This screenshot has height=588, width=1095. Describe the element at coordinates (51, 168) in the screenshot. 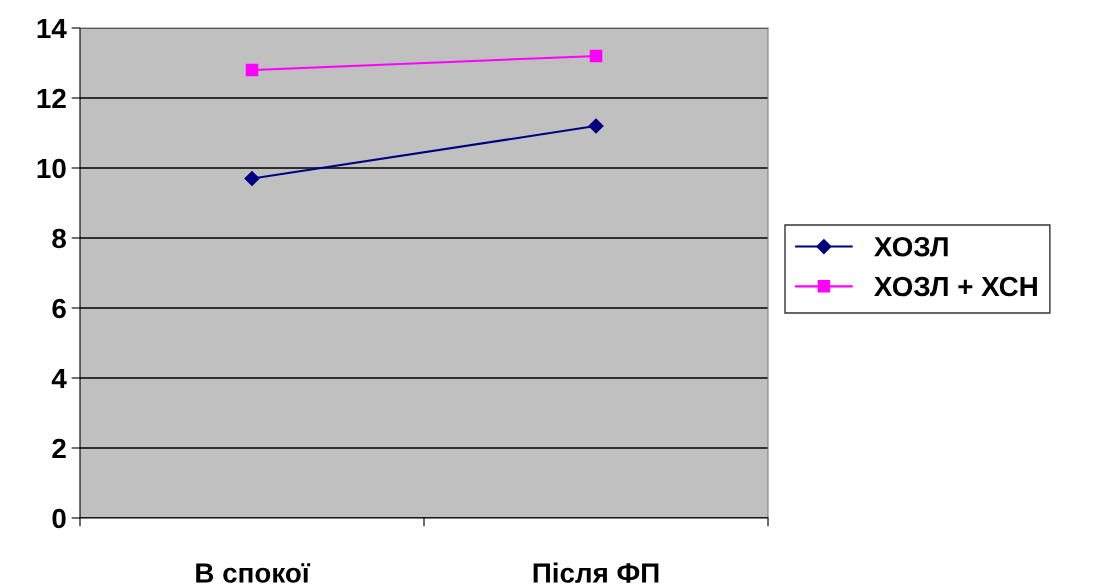

I see `y-tick-label: 10` at that location.